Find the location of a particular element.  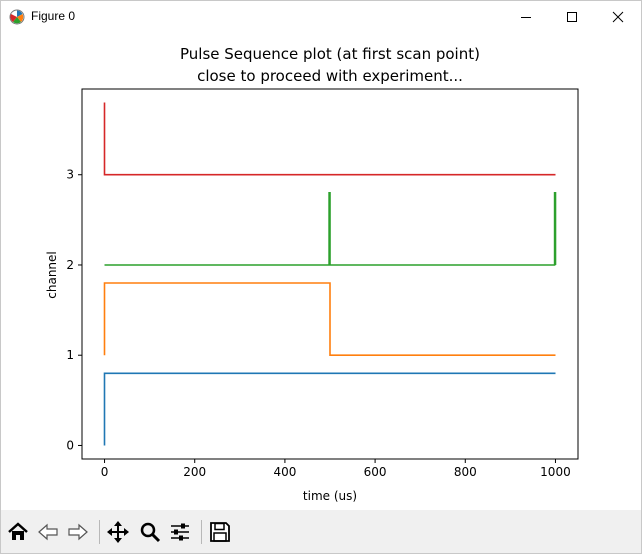

magnifier-icon is located at coordinates (150, 532).